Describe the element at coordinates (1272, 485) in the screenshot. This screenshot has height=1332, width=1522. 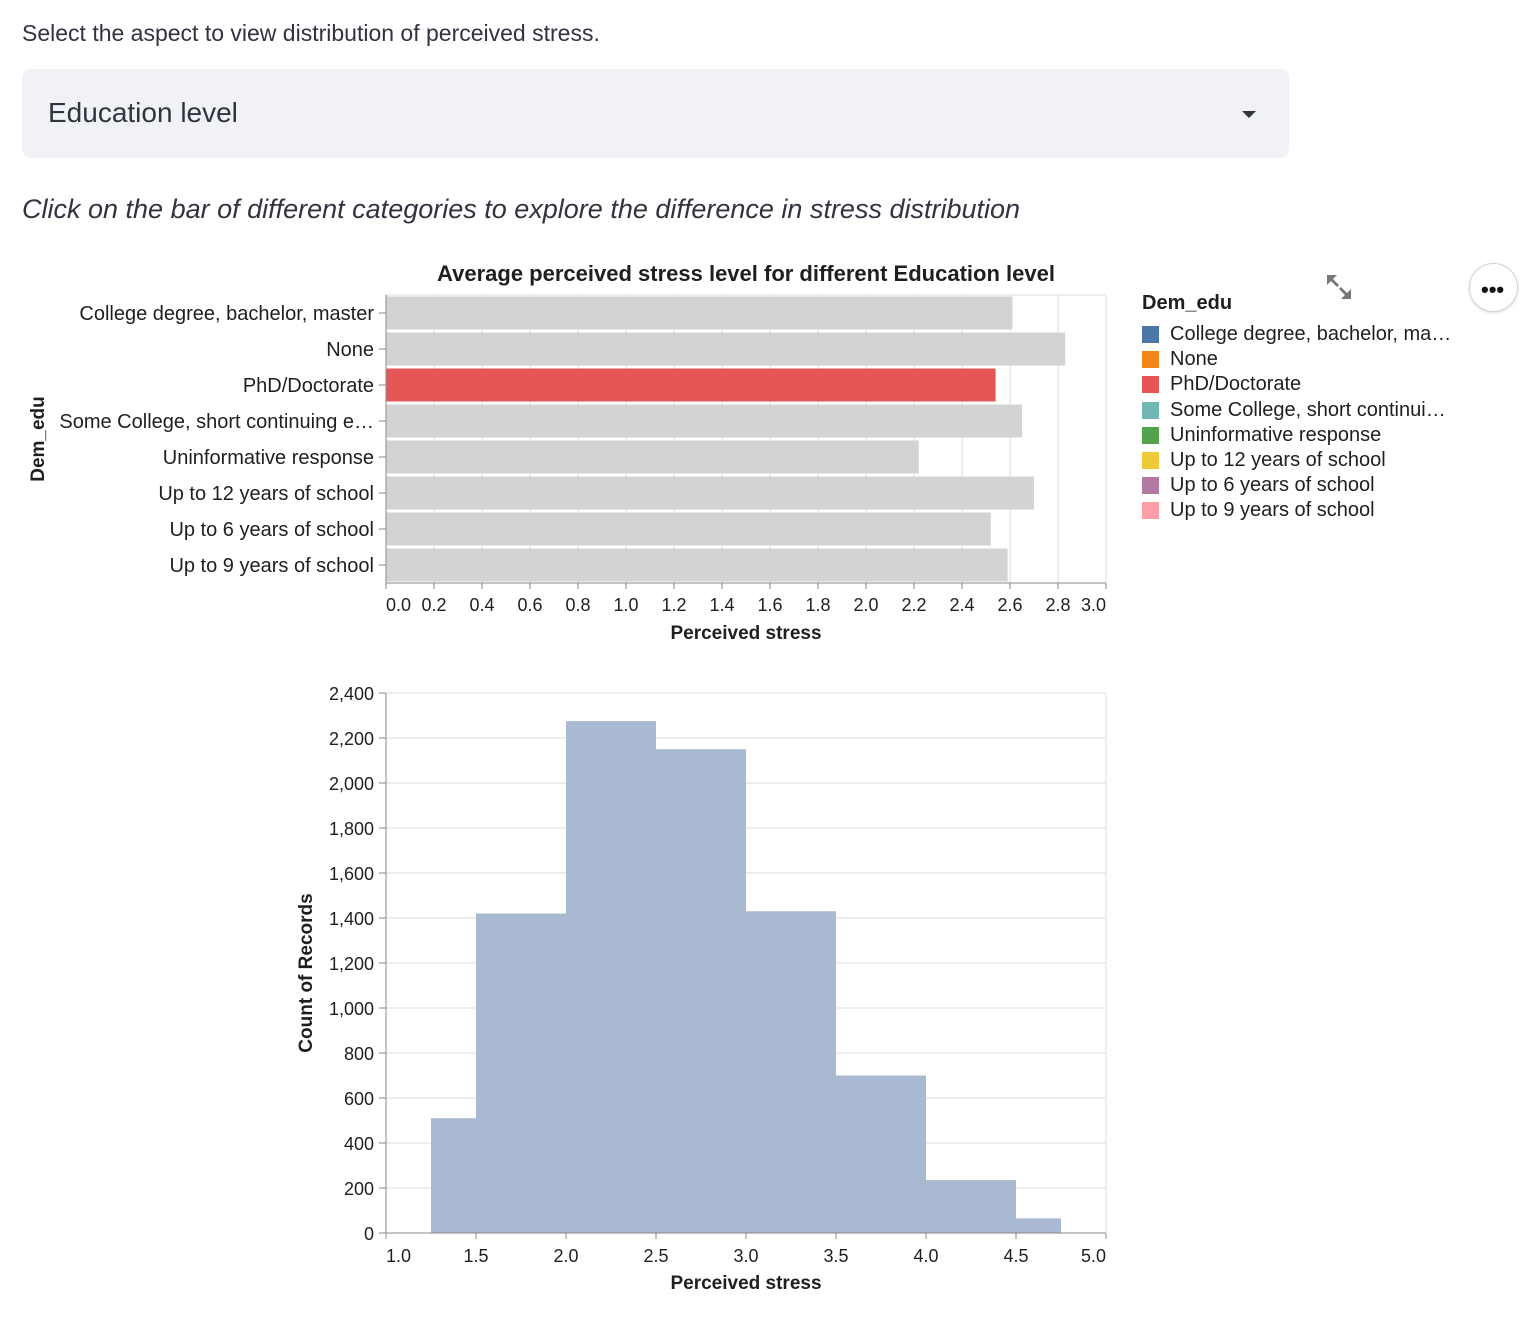
I see `legend-label: Up to 6 years of school` at that location.